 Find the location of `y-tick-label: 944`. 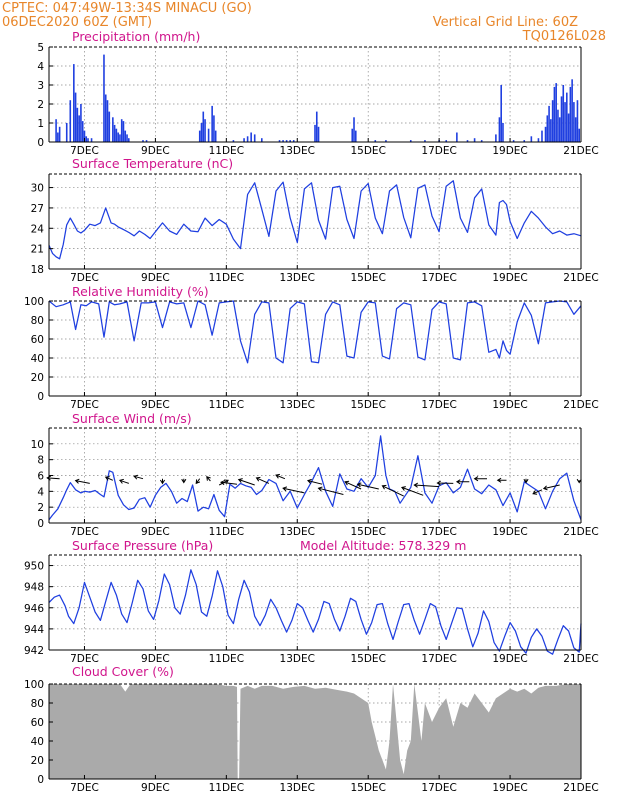

y-tick-label: 944 is located at coordinates (34, 630).